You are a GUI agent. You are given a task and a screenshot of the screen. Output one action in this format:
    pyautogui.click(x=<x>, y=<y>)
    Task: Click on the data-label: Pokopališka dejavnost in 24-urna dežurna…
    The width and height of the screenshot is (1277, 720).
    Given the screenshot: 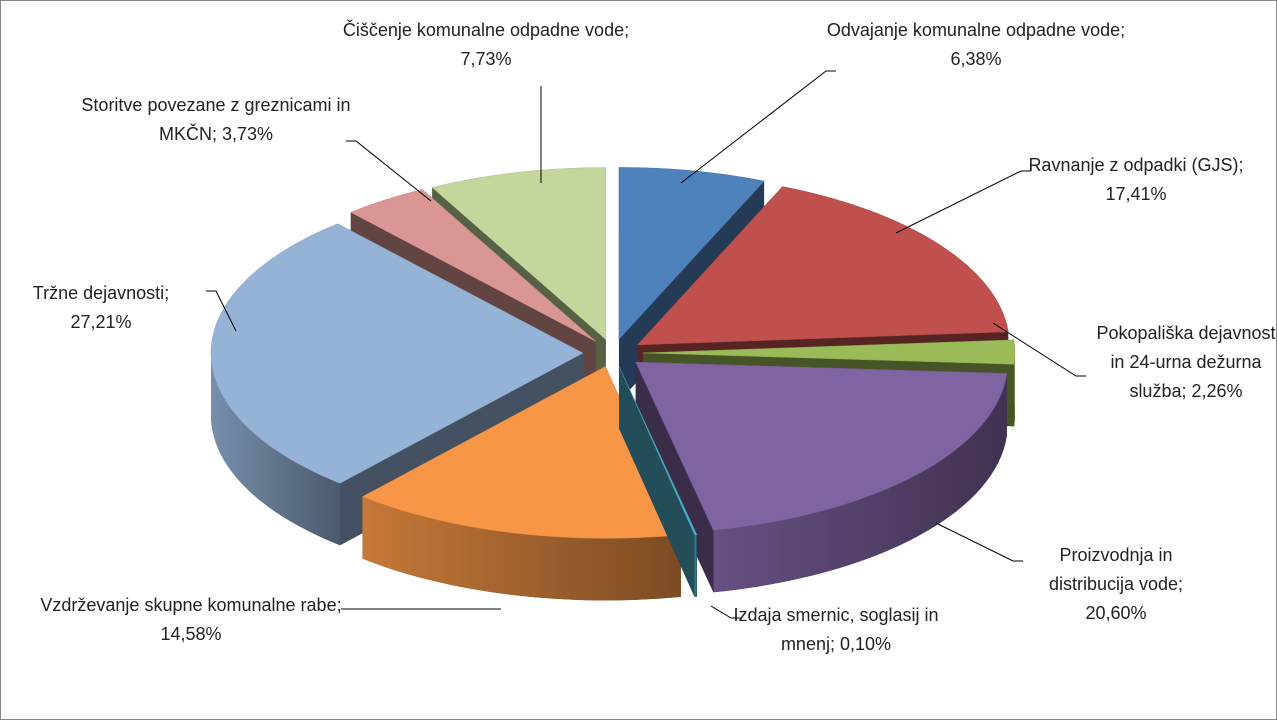 What is the action you would take?
    pyautogui.click(x=1185, y=362)
    